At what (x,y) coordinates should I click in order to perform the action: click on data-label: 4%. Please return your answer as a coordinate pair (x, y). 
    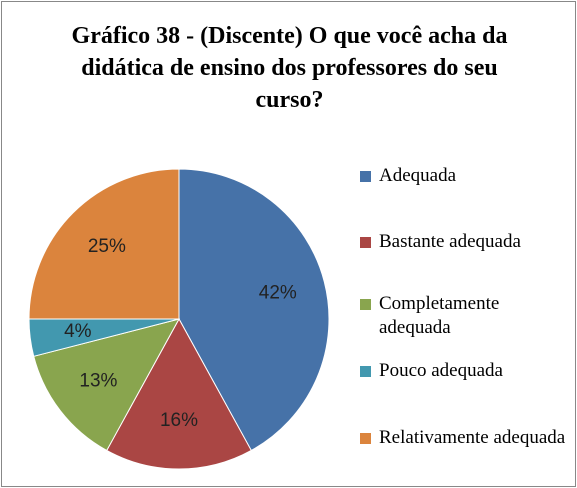
    Looking at the image, I should click on (78, 331).